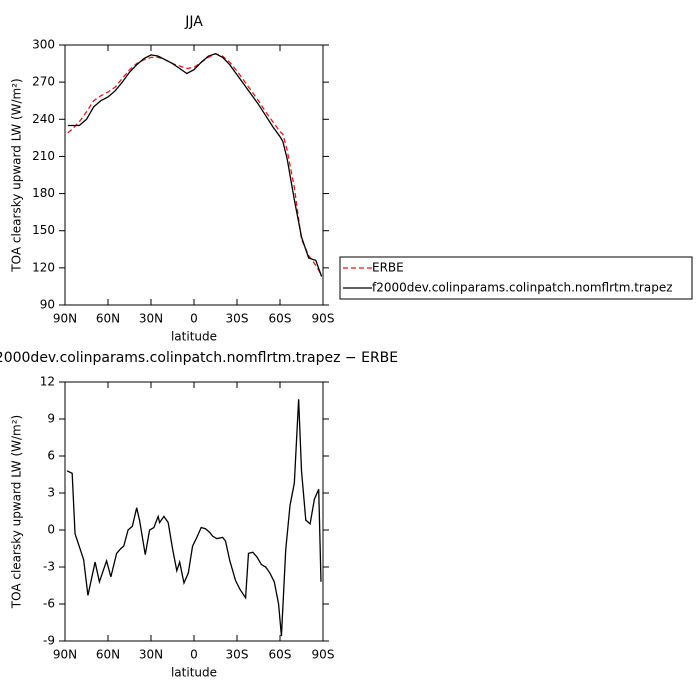 The width and height of the screenshot is (700, 700). Describe the element at coordinates (43, 45) in the screenshot. I see `y-tick-label: 300` at that location.